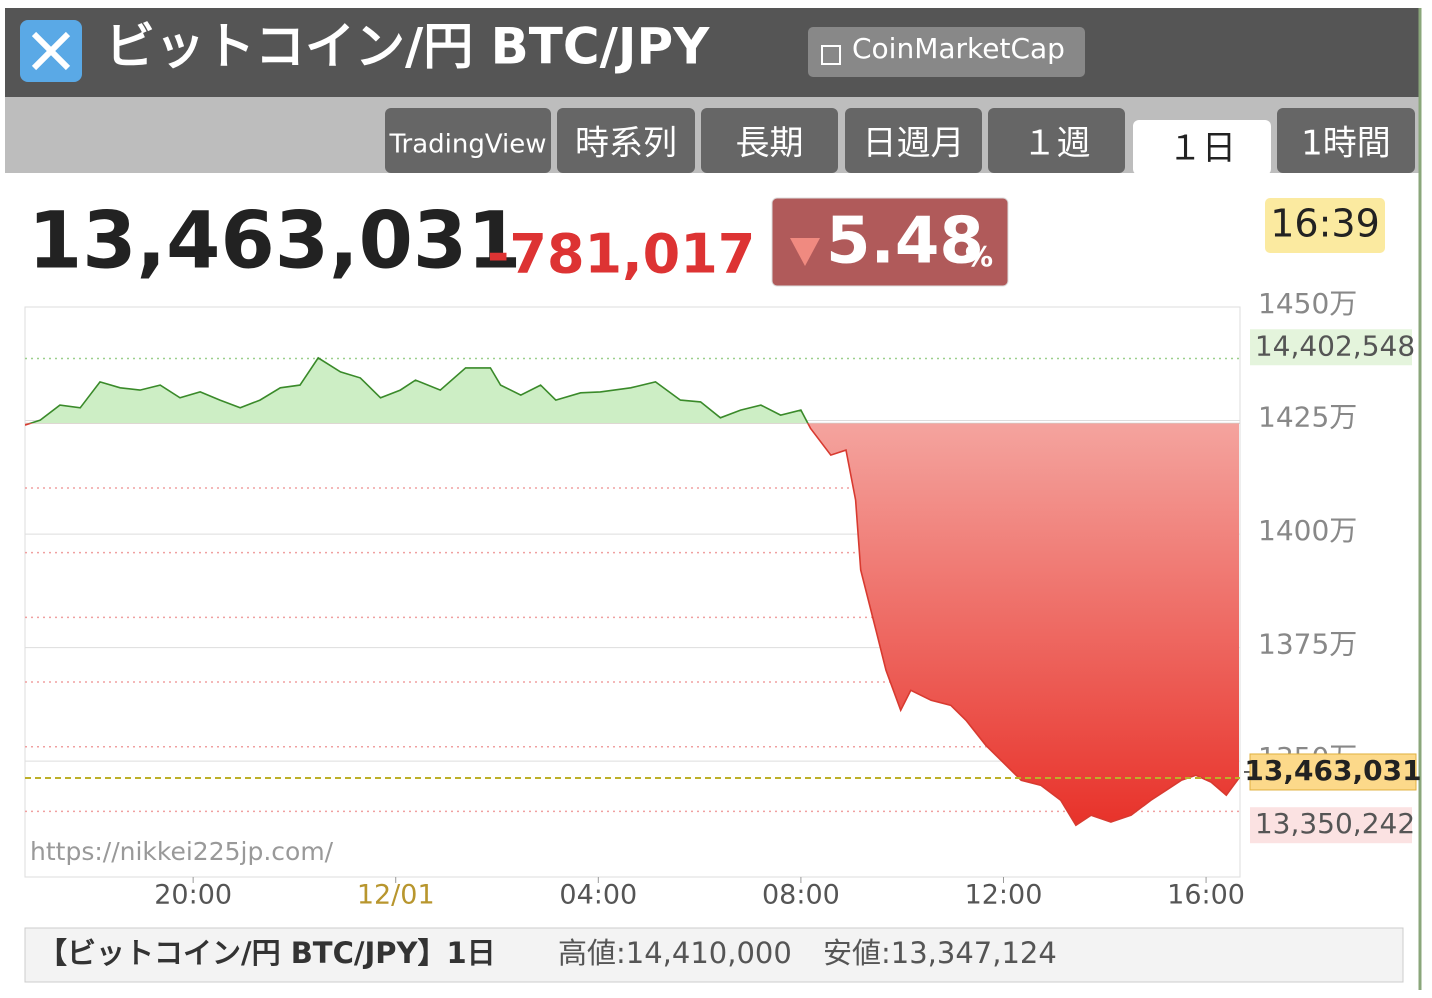 Image resolution: width=1432 pixels, height=998 pixels. I want to click on tab-label: TradingView, so click(467, 145).